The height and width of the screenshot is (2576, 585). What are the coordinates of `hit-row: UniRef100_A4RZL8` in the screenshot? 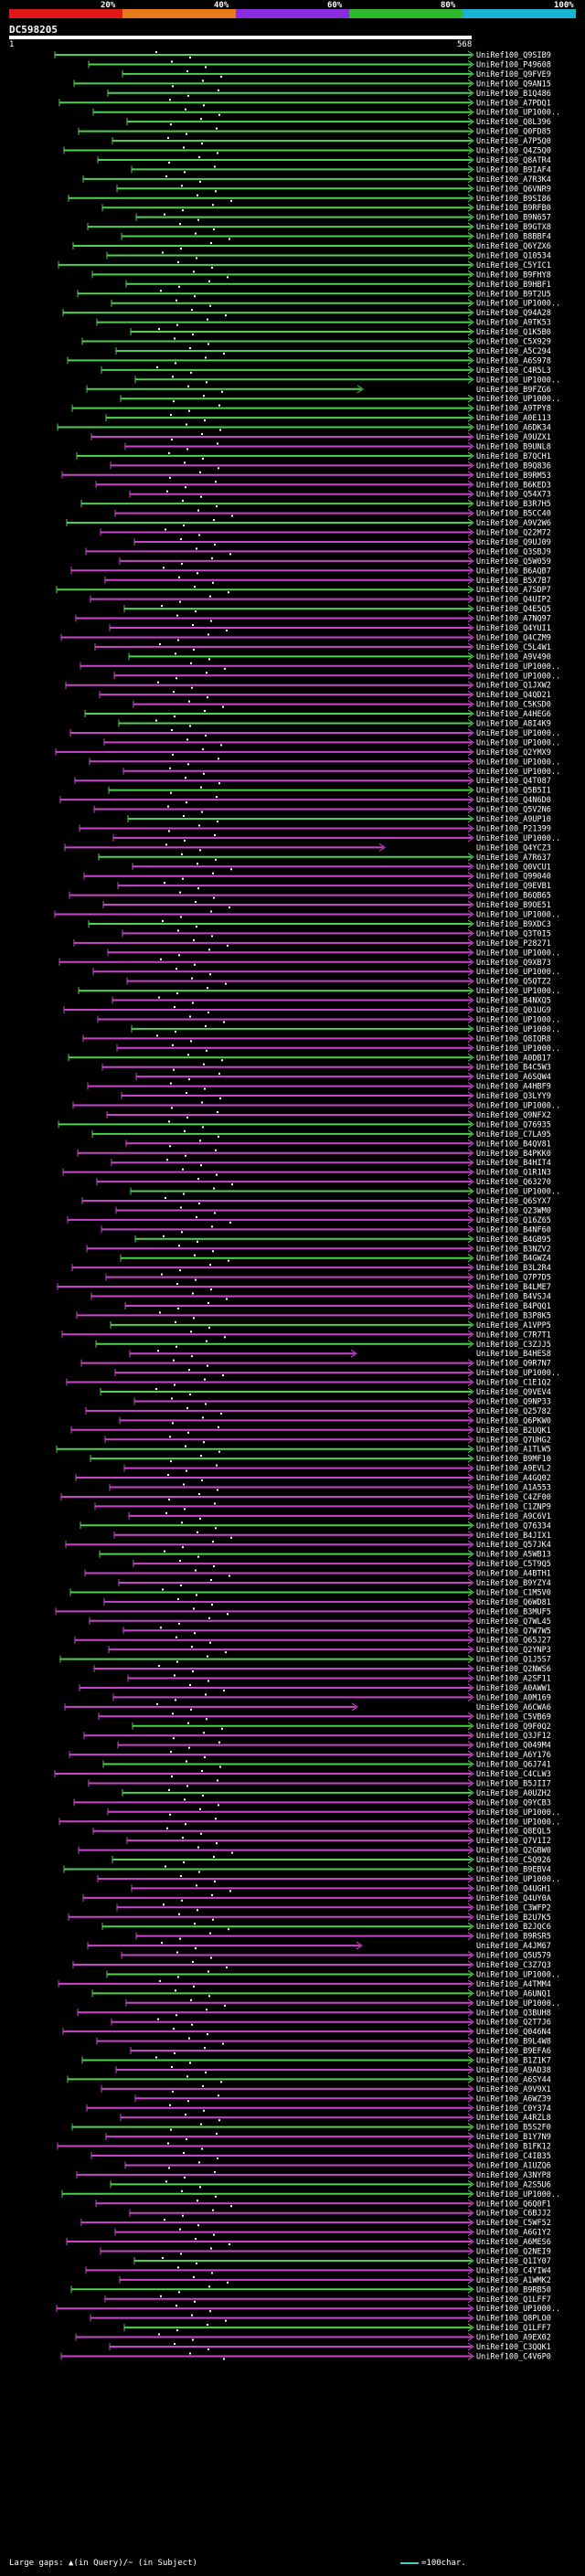 It's located at (336, 2118).